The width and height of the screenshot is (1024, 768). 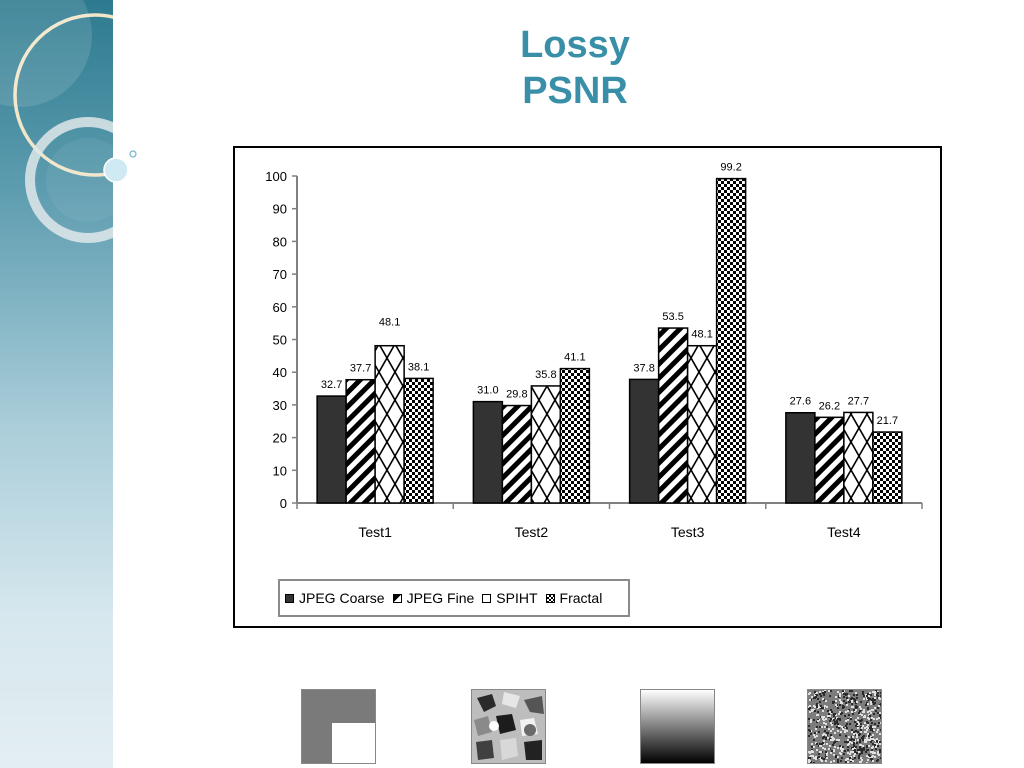 What do you see at coordinates (532, 532) in the screenshot?
I see `x-category-label: Test2` at bounding box center [532, 532].